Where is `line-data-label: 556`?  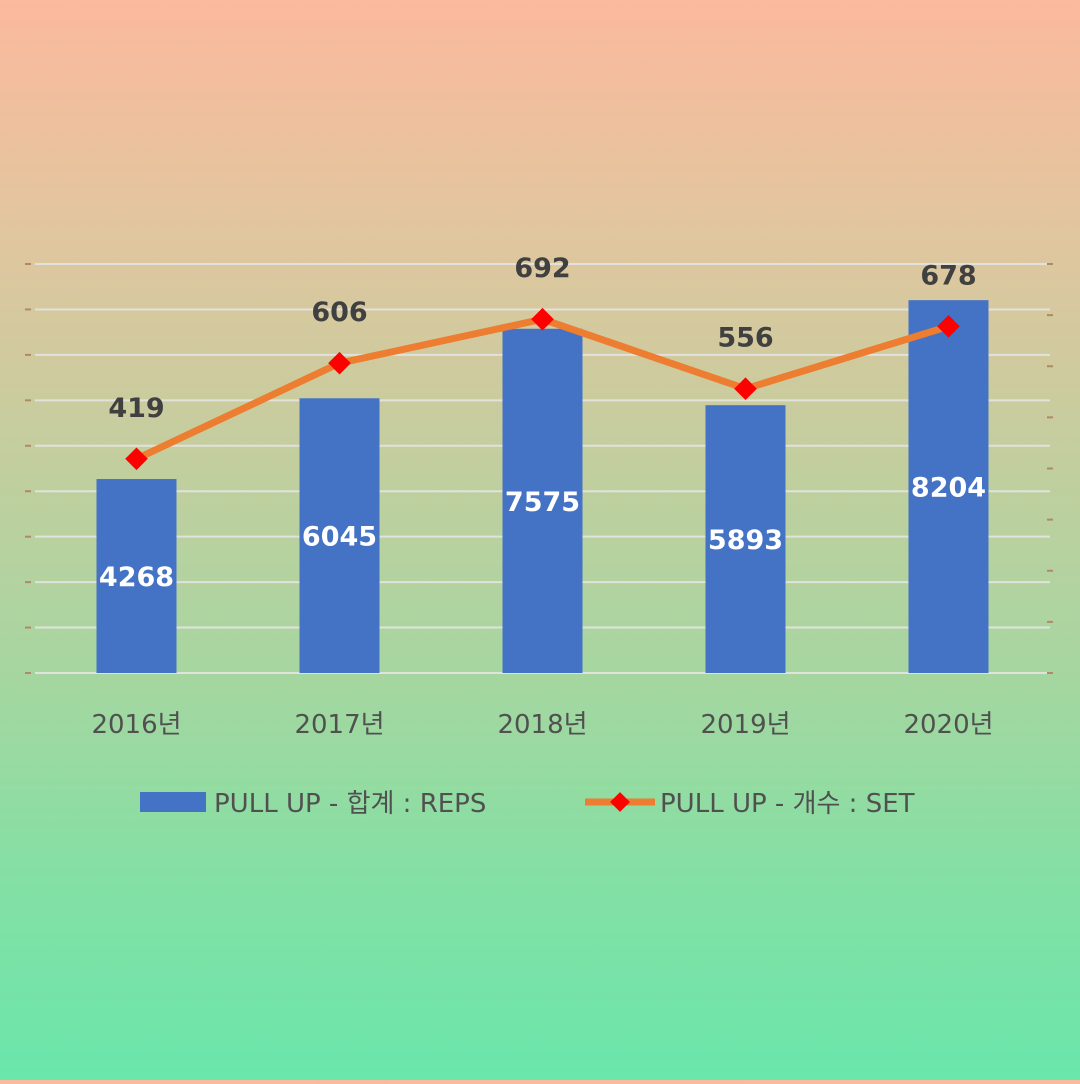
line-data-label: 556 is located at coordinates (745, 338).